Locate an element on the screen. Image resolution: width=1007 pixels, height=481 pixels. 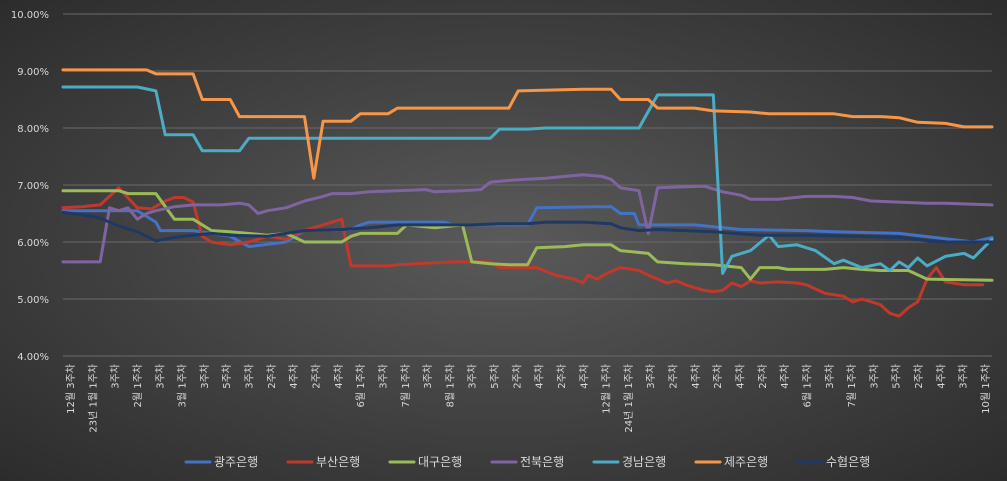
y-axis-ticks: 4.00% 5.00% 6.00% 7.00% 8.00% 9.00% 10.00% is located at coordinates (30, 186).